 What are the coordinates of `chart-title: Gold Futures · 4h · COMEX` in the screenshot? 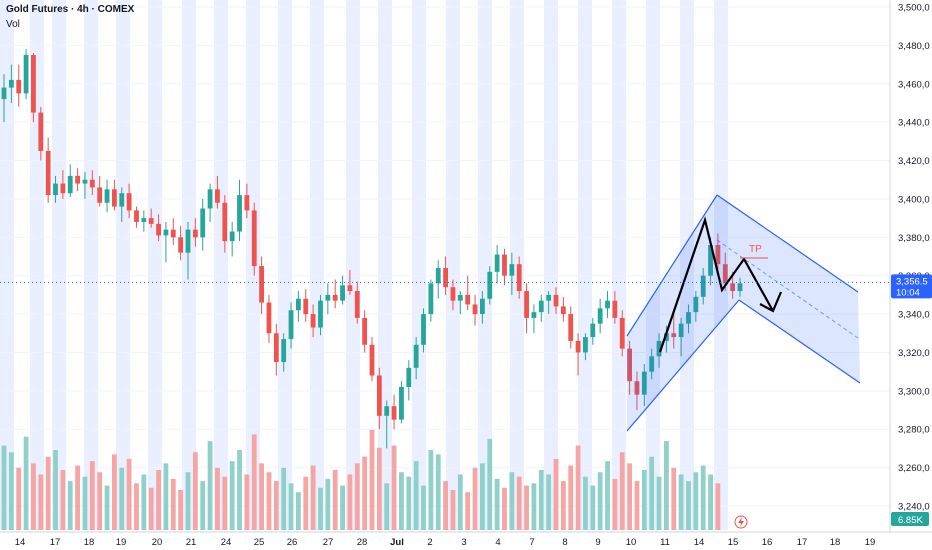 It's located at (70, 9).